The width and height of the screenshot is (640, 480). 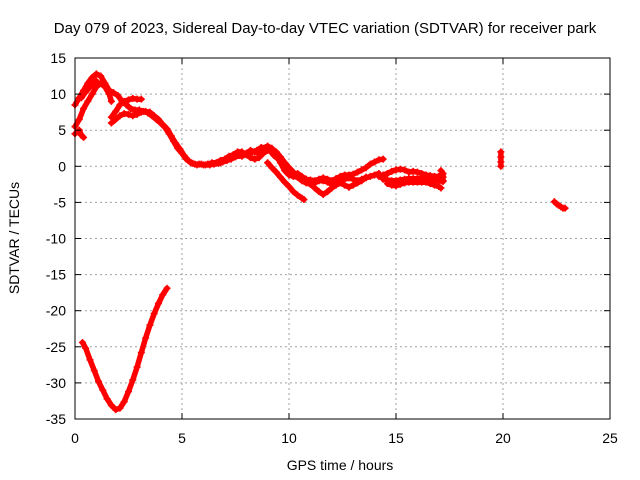 I want to click on y-tick-label: -25, so click(x=56, y=347).